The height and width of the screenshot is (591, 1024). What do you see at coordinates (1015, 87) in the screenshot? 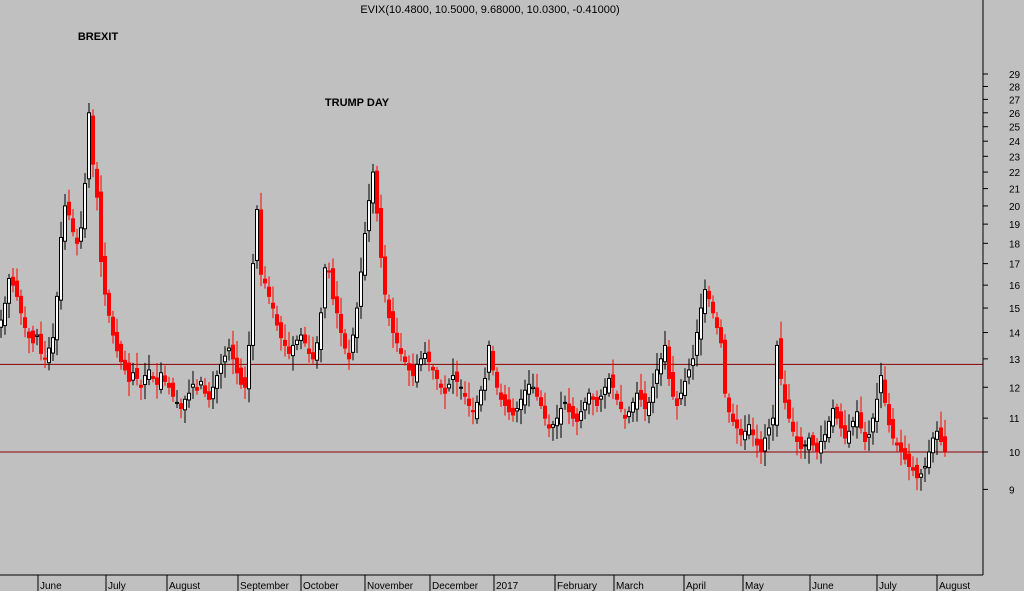
I see `y-tick-label: 28` at bounding box center [1015, 87].